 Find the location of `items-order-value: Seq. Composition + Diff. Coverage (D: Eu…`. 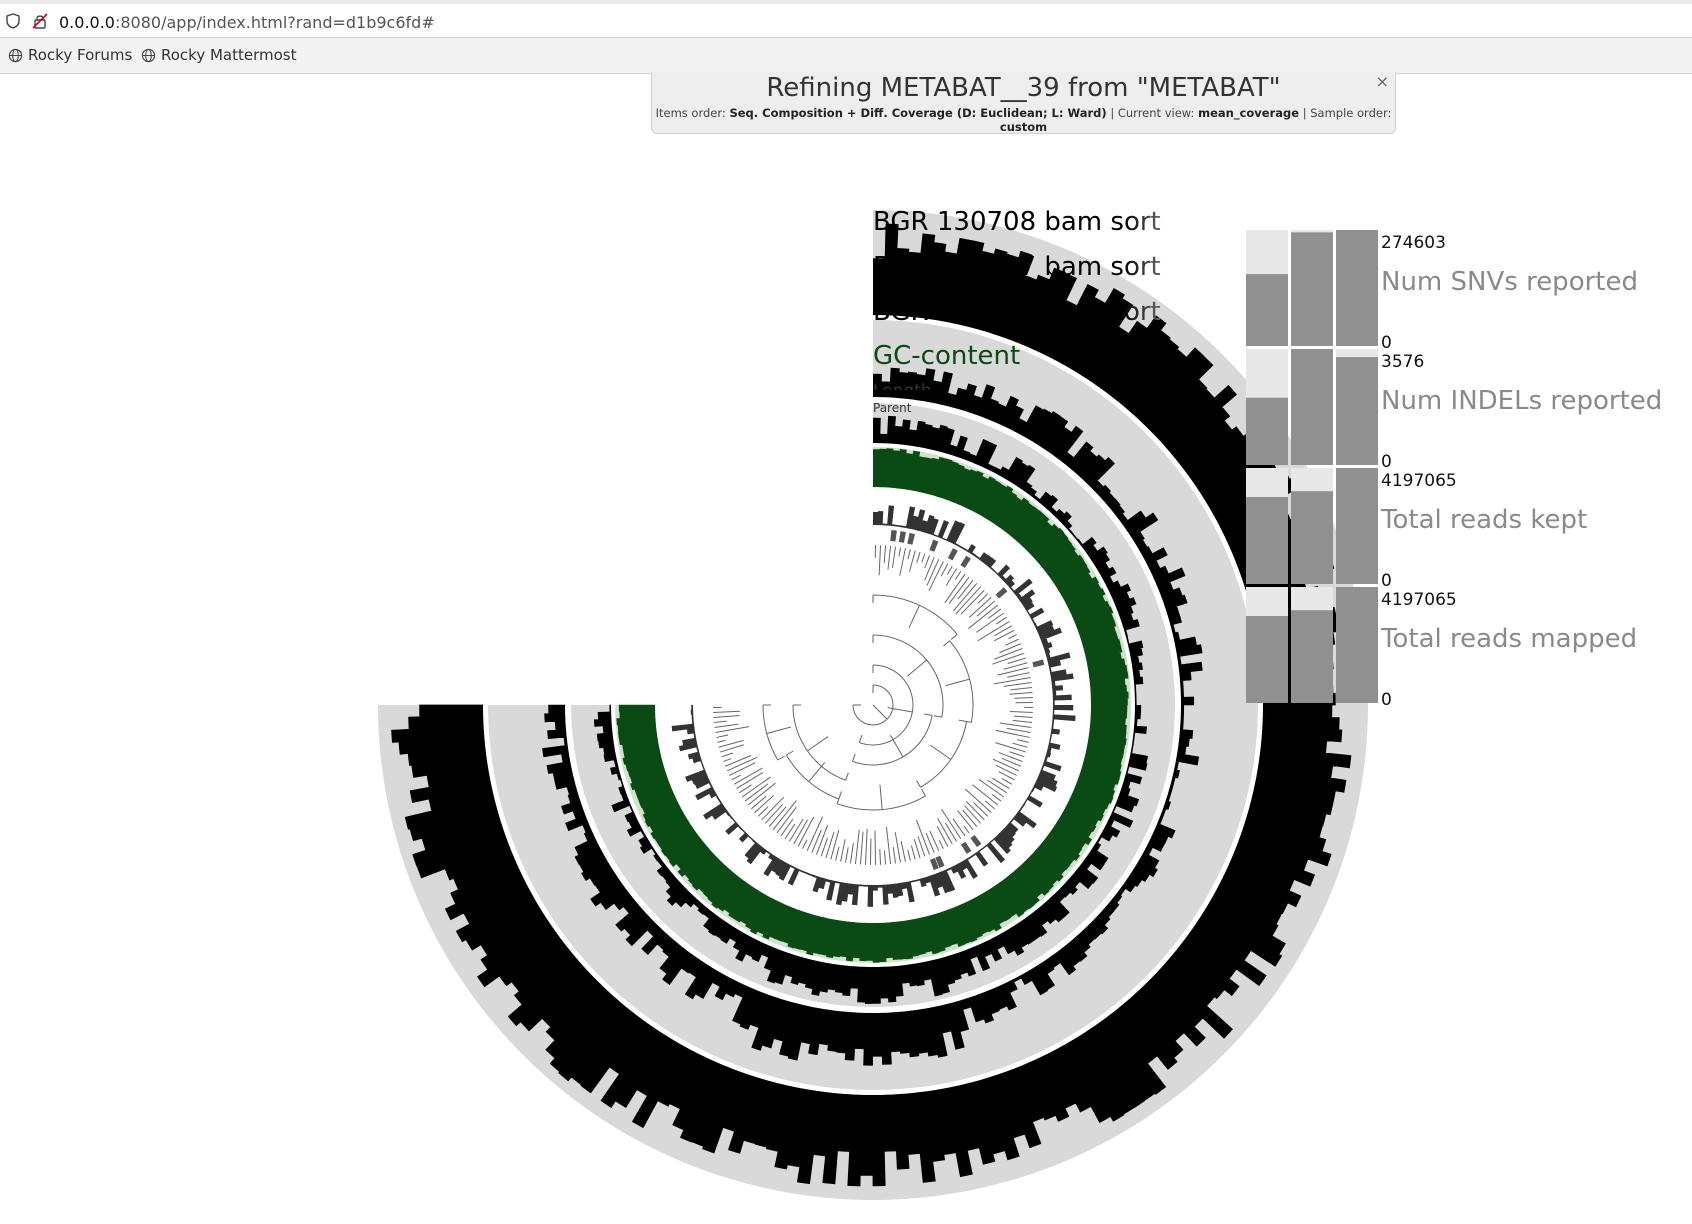

items-order-value: Seq. Composition + Diff. Coverage (D: Eu… is located at coordinates (918, 113).